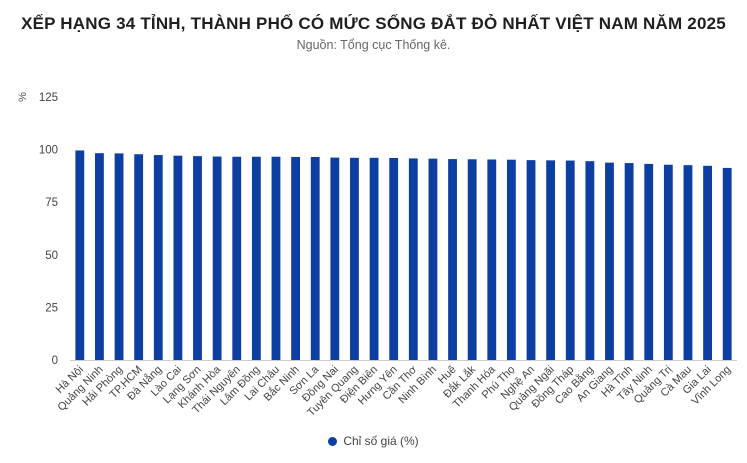 The height and width of the screenshot is (463, 747). Describe the element at coordinates (51, 256) in the screenshot. I see `y-tick-label: 50` at that location.